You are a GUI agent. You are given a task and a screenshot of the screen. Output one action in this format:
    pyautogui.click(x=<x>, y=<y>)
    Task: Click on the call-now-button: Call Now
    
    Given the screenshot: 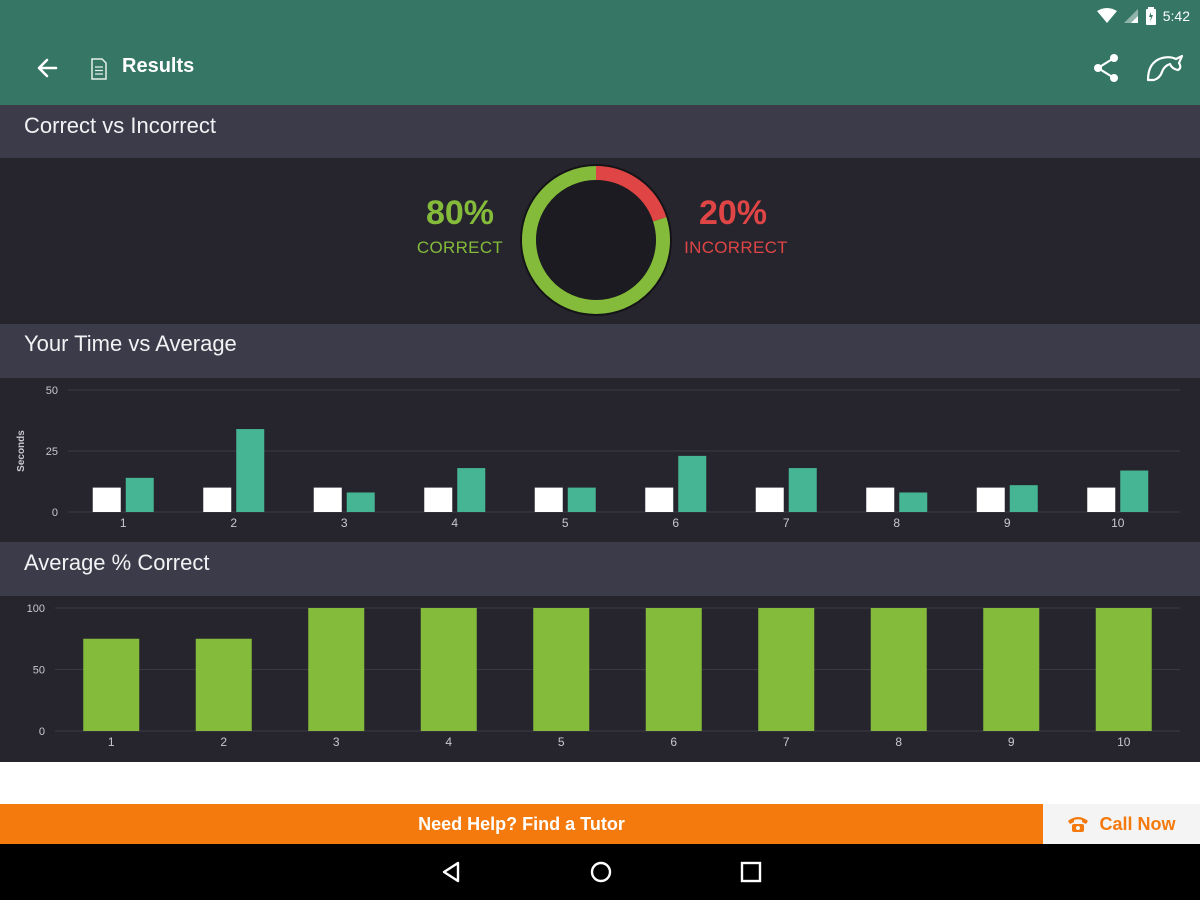 What is the action you would take?
    pyautogui.click(x=1121, y=824)
    